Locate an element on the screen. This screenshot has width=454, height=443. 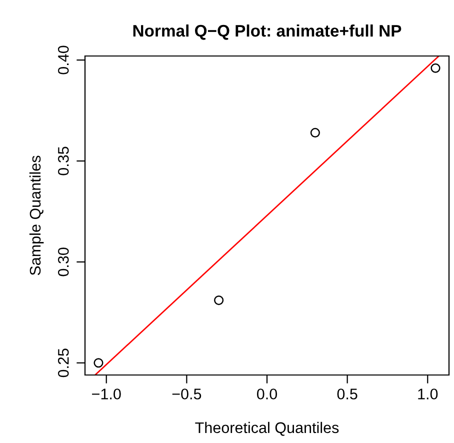
x-tick-label: −0.5 is located at coordinates (187, 394).